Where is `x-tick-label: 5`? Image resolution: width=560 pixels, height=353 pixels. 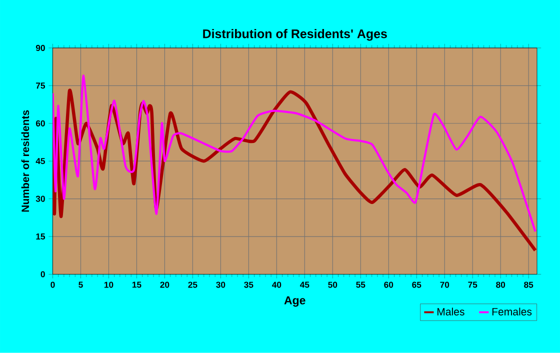 x-tick-label: 5 is located at coordinates (80, 285).